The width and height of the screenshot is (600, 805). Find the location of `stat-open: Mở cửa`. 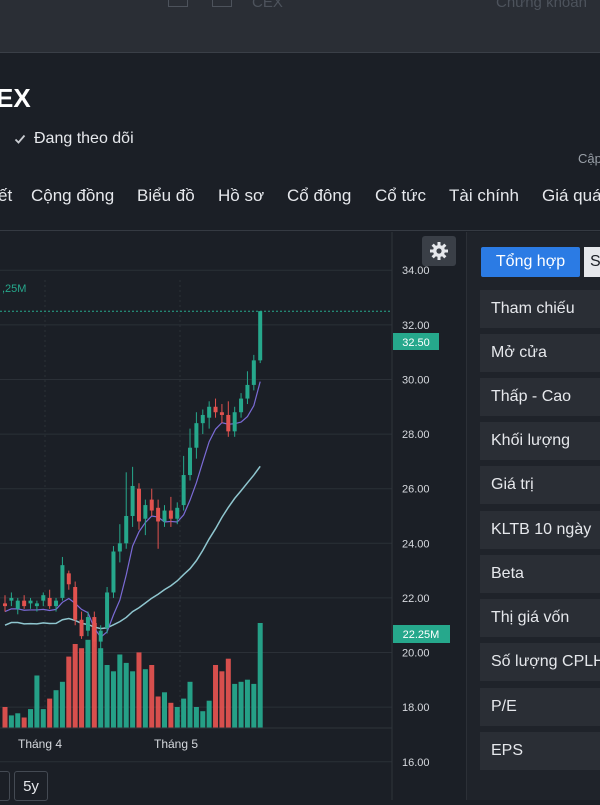

stat-open: Mở cửa is located at coordinates (540, 353).